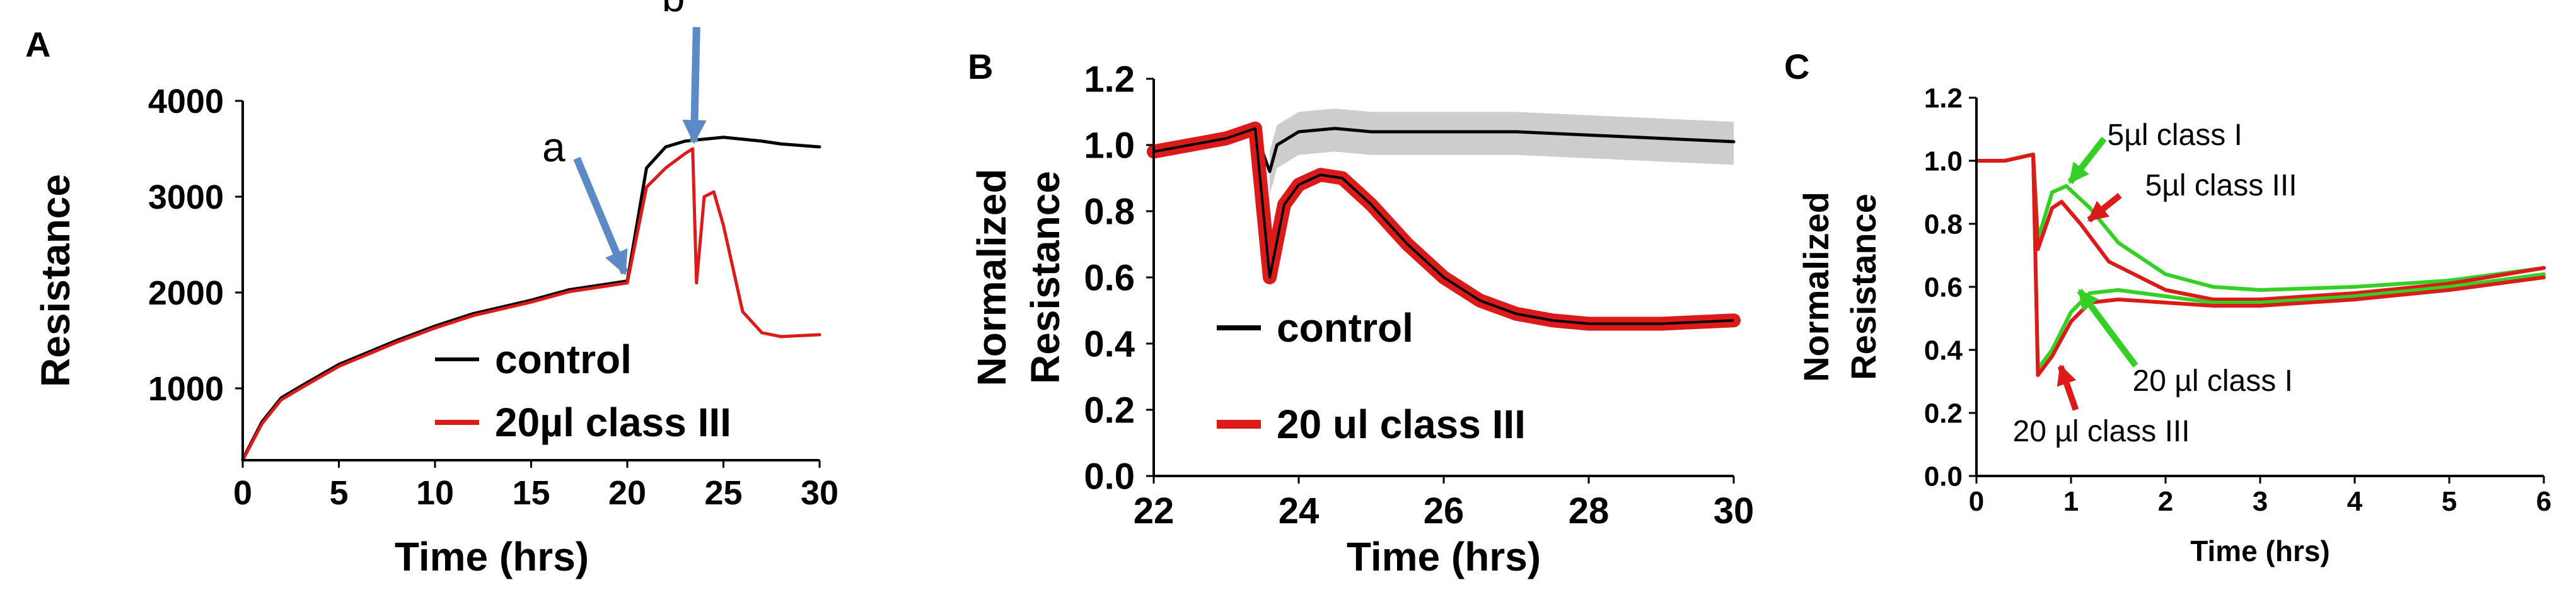 The image size is (2576, 609). What do you see at coordinates (2175, 135) in the screenshot?
I see `annotation-label-5-l-class-i: 5µl class I` at bounding box center [2175, 135].